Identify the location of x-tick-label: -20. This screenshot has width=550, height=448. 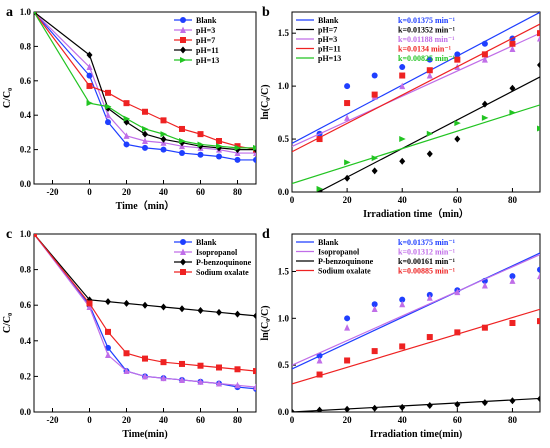
(53, 420).